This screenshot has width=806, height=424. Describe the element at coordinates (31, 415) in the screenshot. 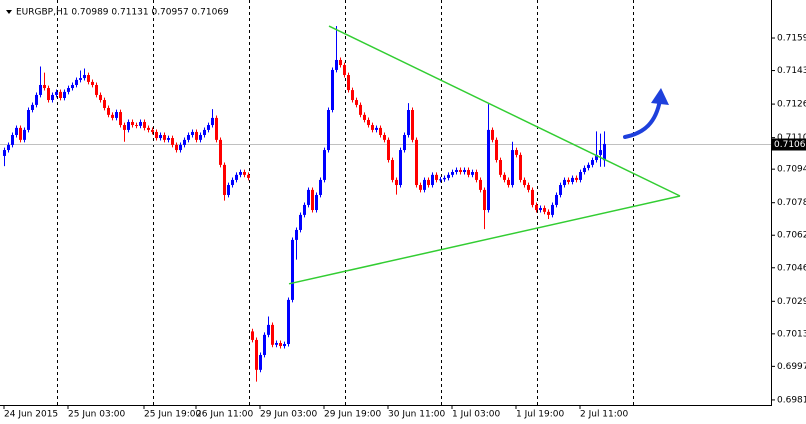

I see `x-tick-label: 24 Jun 2015` at that location.